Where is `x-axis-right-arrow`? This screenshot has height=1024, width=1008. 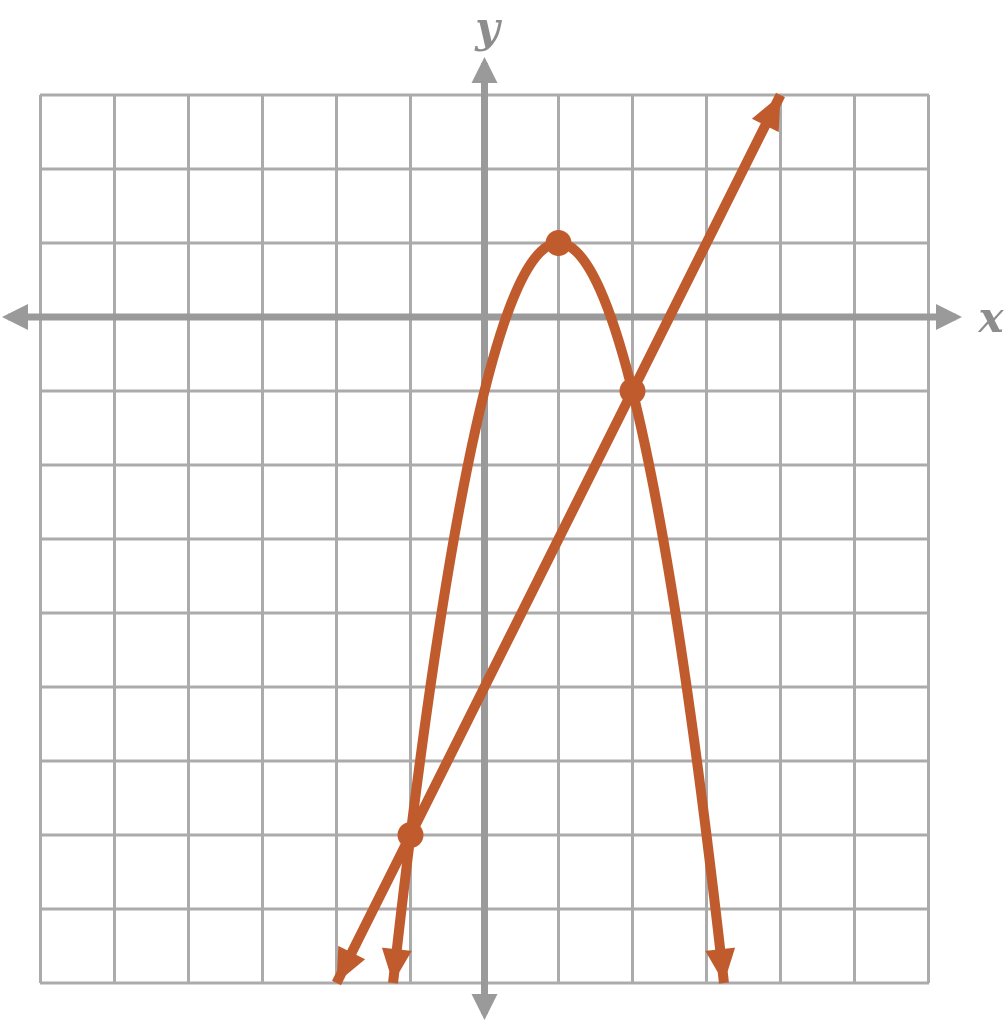
x-axis-right-arrow is located at coordinates (949, 317).